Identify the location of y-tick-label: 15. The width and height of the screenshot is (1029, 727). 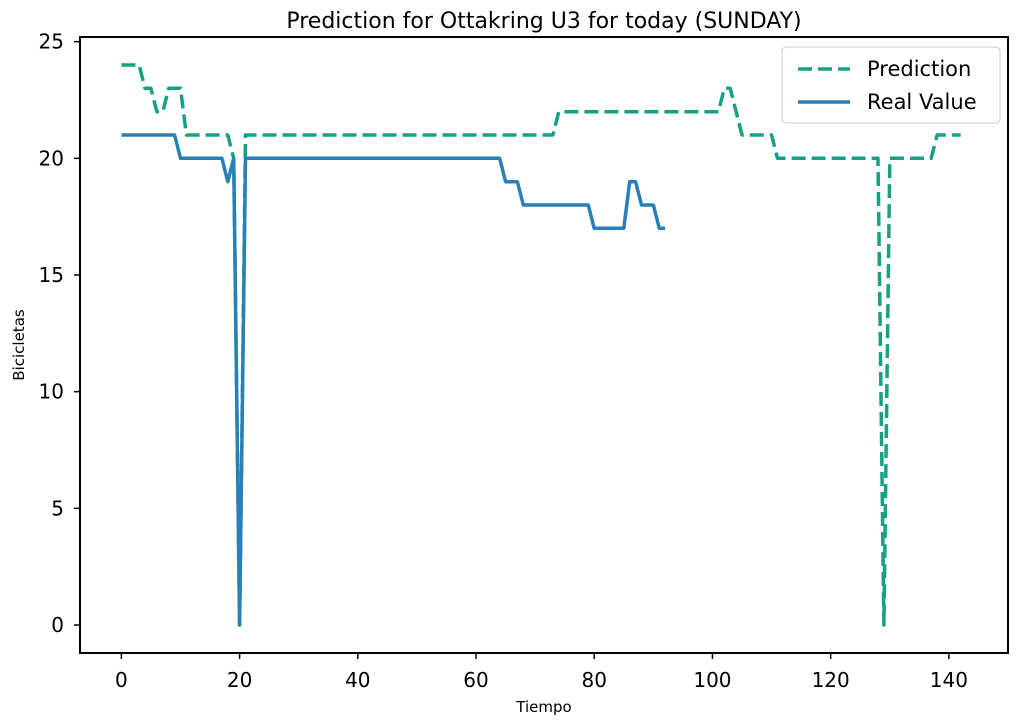
(51, 275).